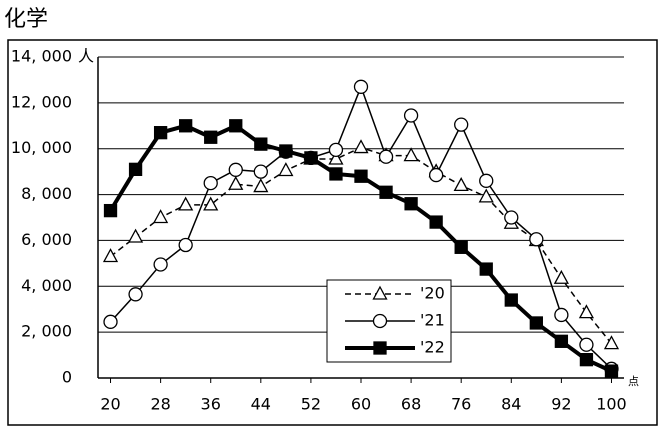 The width and height of the screenshot is (665, 434). Describe the element at coordinates (611, 404) in the screenshot. I see `x-tick-label: 100` at that location.